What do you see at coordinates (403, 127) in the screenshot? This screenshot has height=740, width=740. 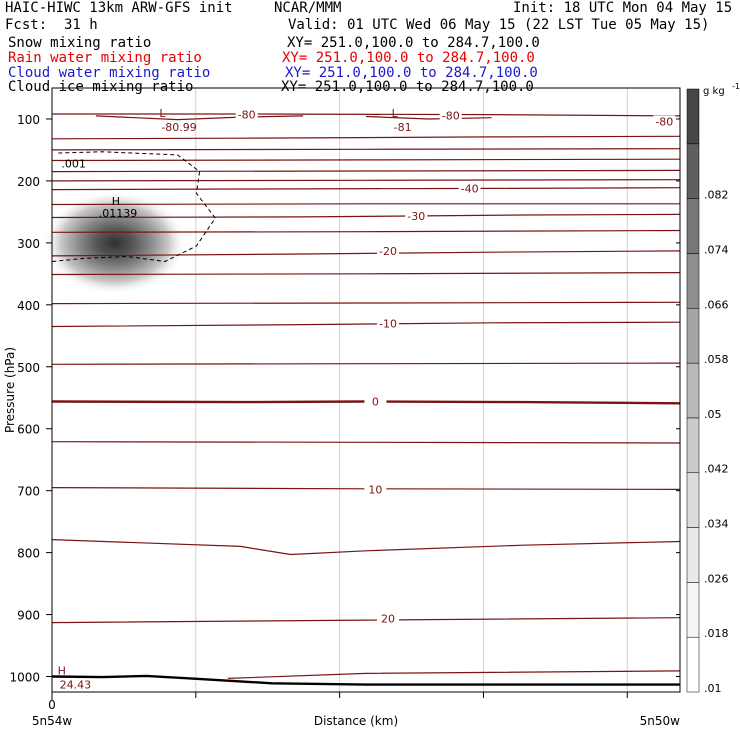 I see `extremum-value: -81` at bounding box center [403, 127].